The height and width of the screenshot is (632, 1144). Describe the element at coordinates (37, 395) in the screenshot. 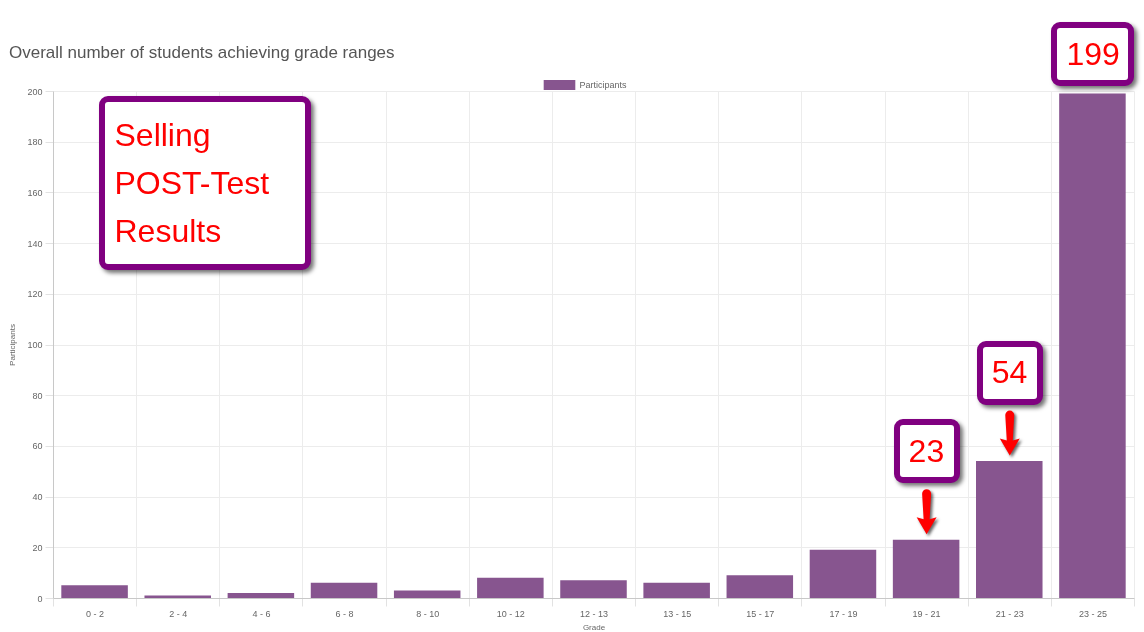

I see `y-tick-label: 80` at that location.